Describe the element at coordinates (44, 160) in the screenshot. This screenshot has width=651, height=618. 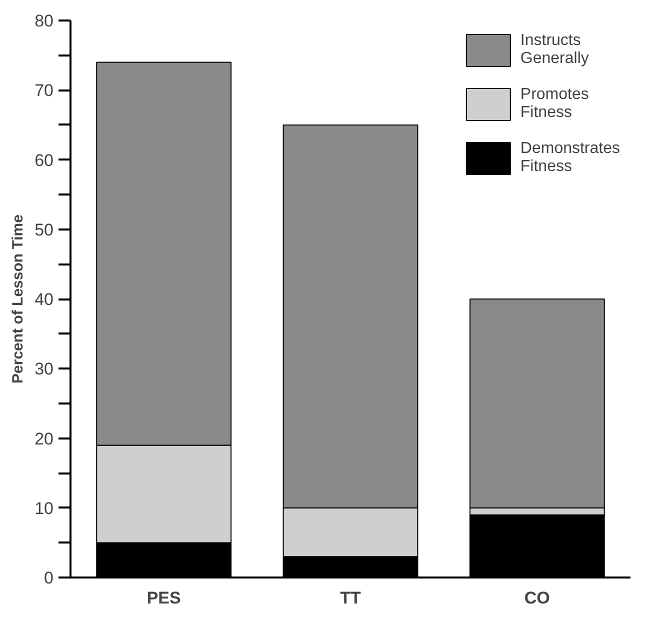
I see `y-tick-label: 60` at that location.